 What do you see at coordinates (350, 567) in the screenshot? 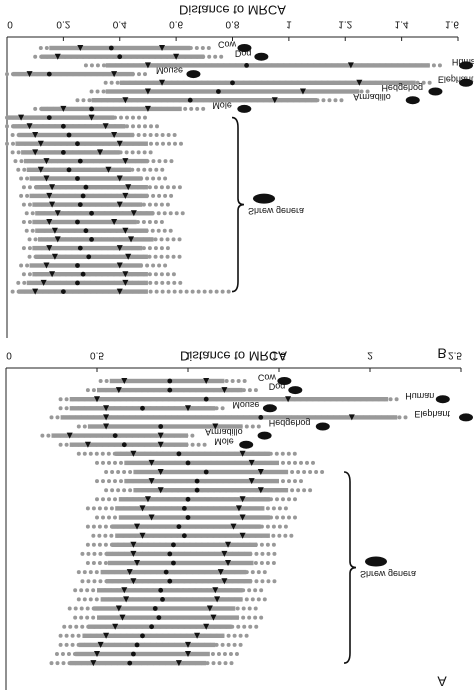
I see `brace` at bounding box center [350, 567].